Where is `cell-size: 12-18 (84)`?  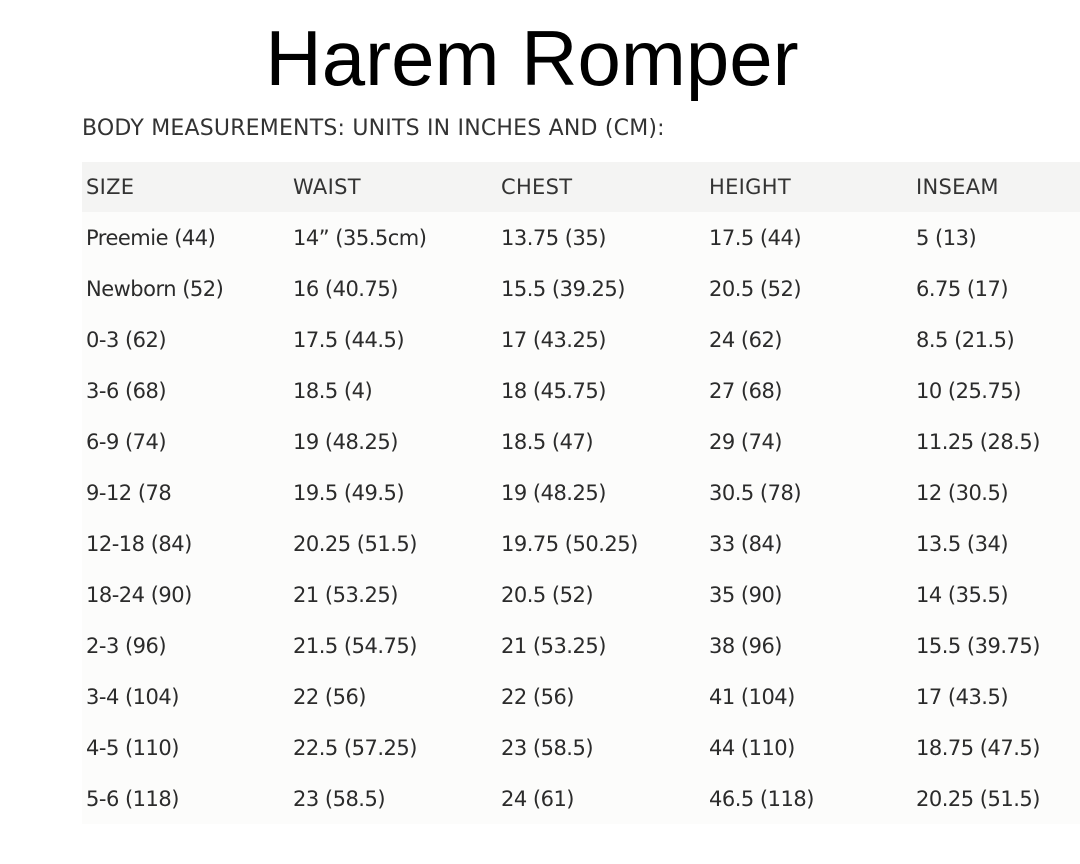
cell-size: 12-18 (84) is located at coordinates (139, 543).